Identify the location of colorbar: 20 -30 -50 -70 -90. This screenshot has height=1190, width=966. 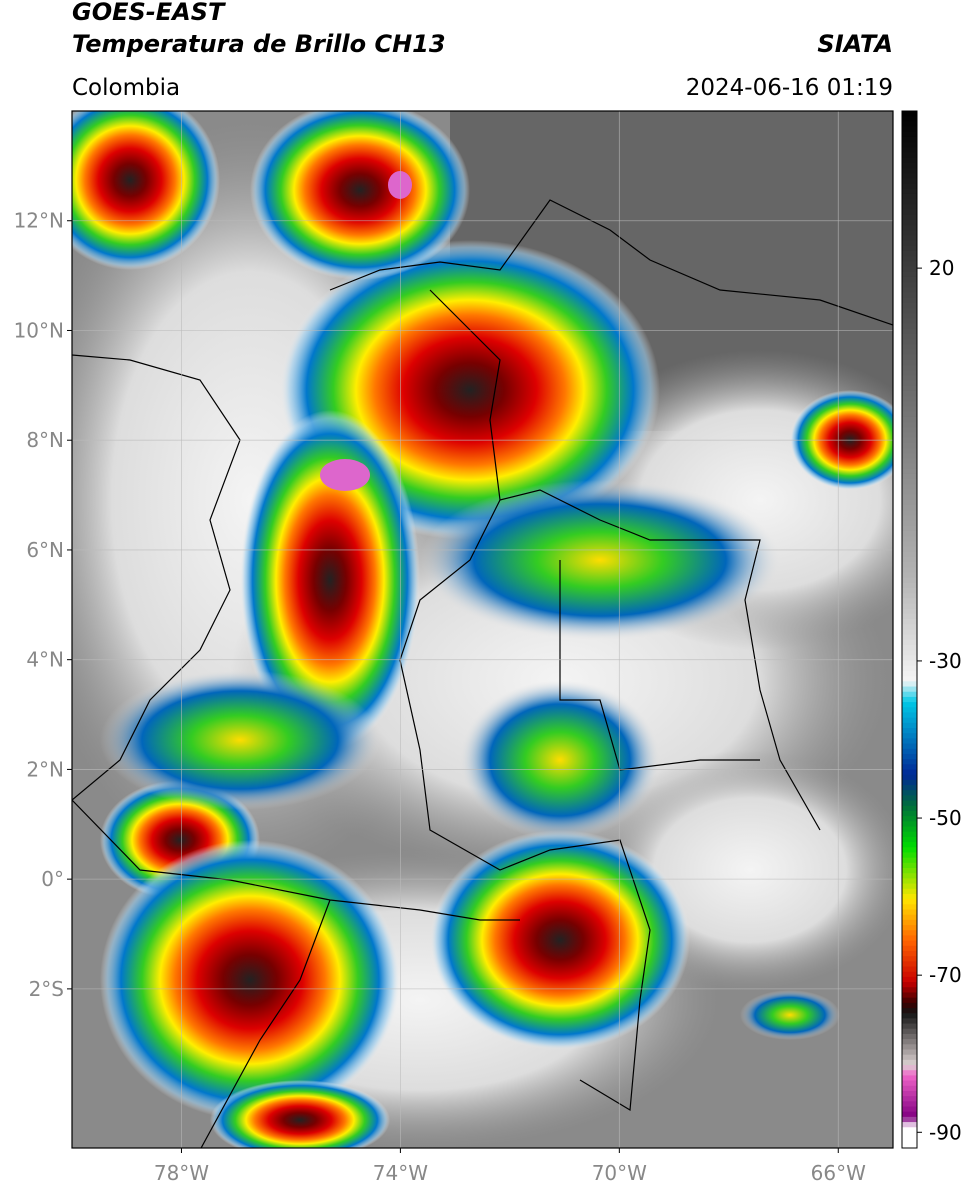
(932, 630).